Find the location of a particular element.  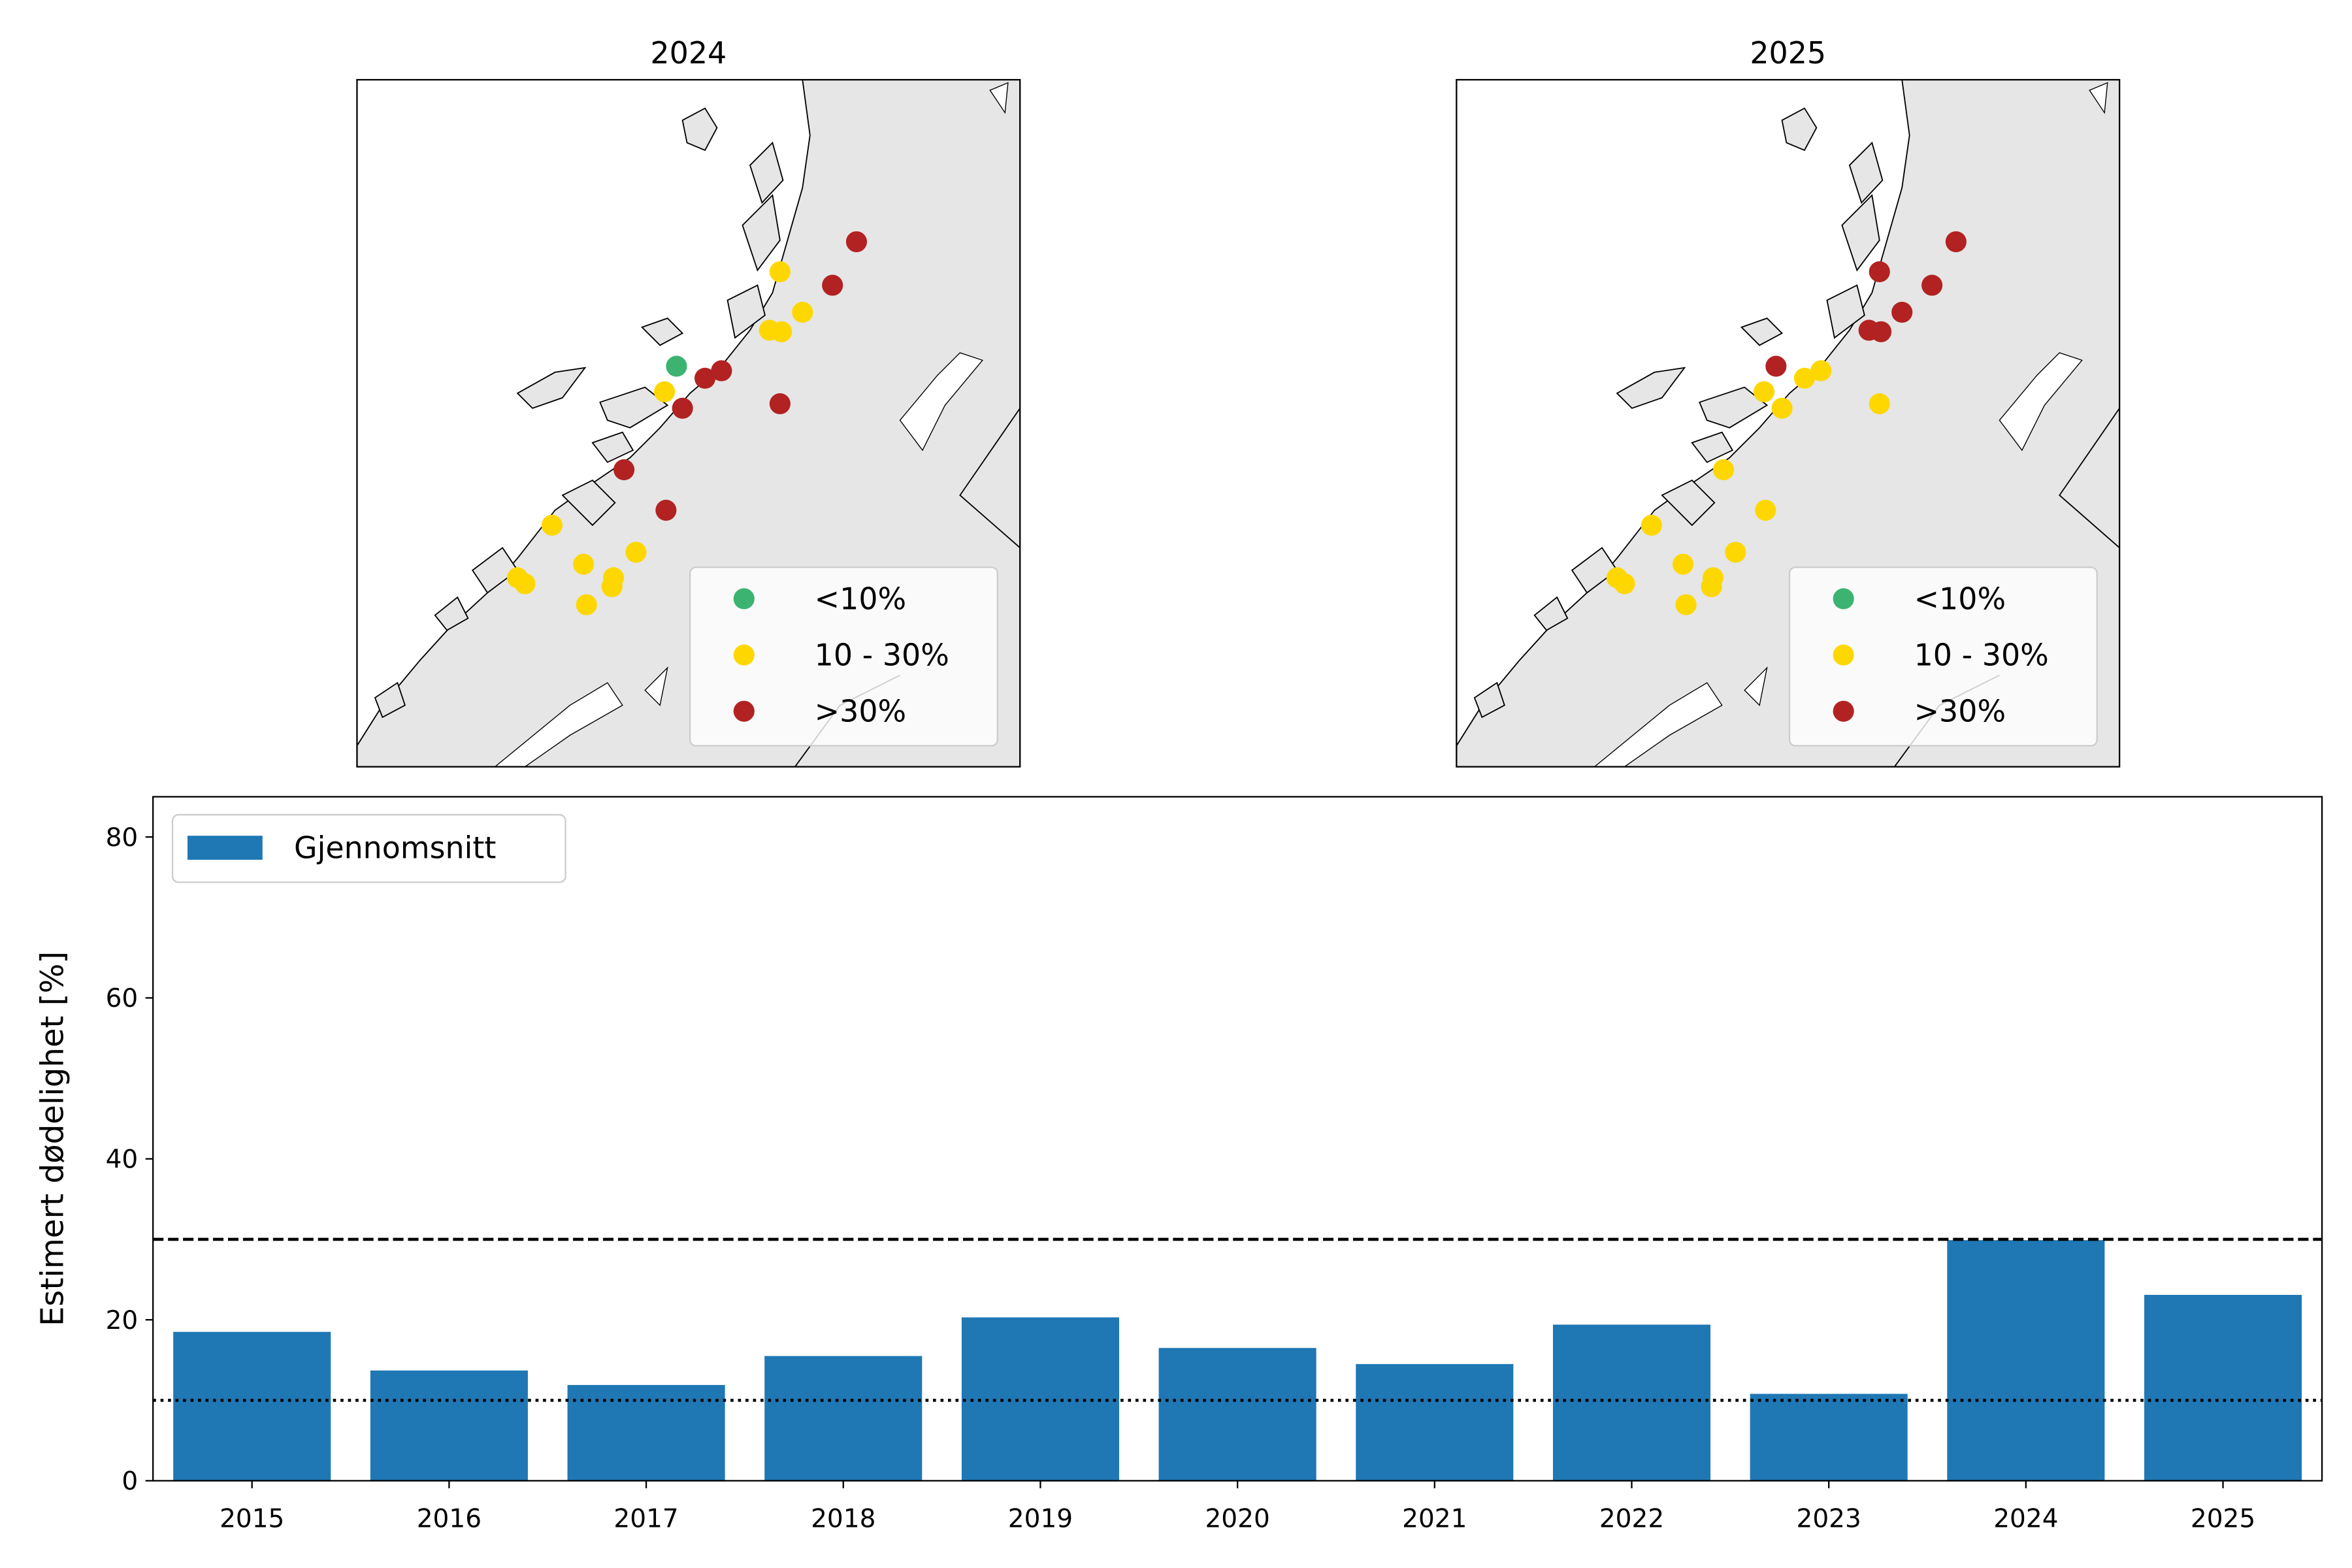

map-title: 2024 is located at coordinates (688, 53).